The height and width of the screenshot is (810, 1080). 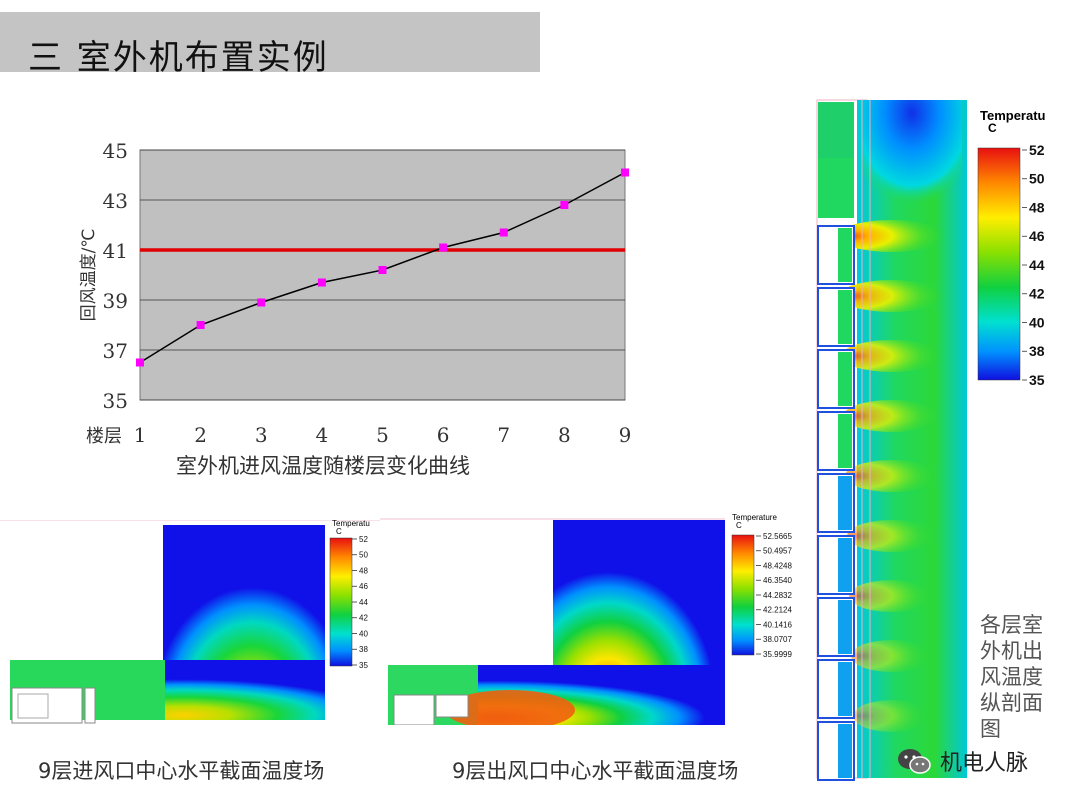 What do you see at coordinates (115, 301) in the screenshot?
I see `y-tick-label: 39` at bounding box center [115, 301].